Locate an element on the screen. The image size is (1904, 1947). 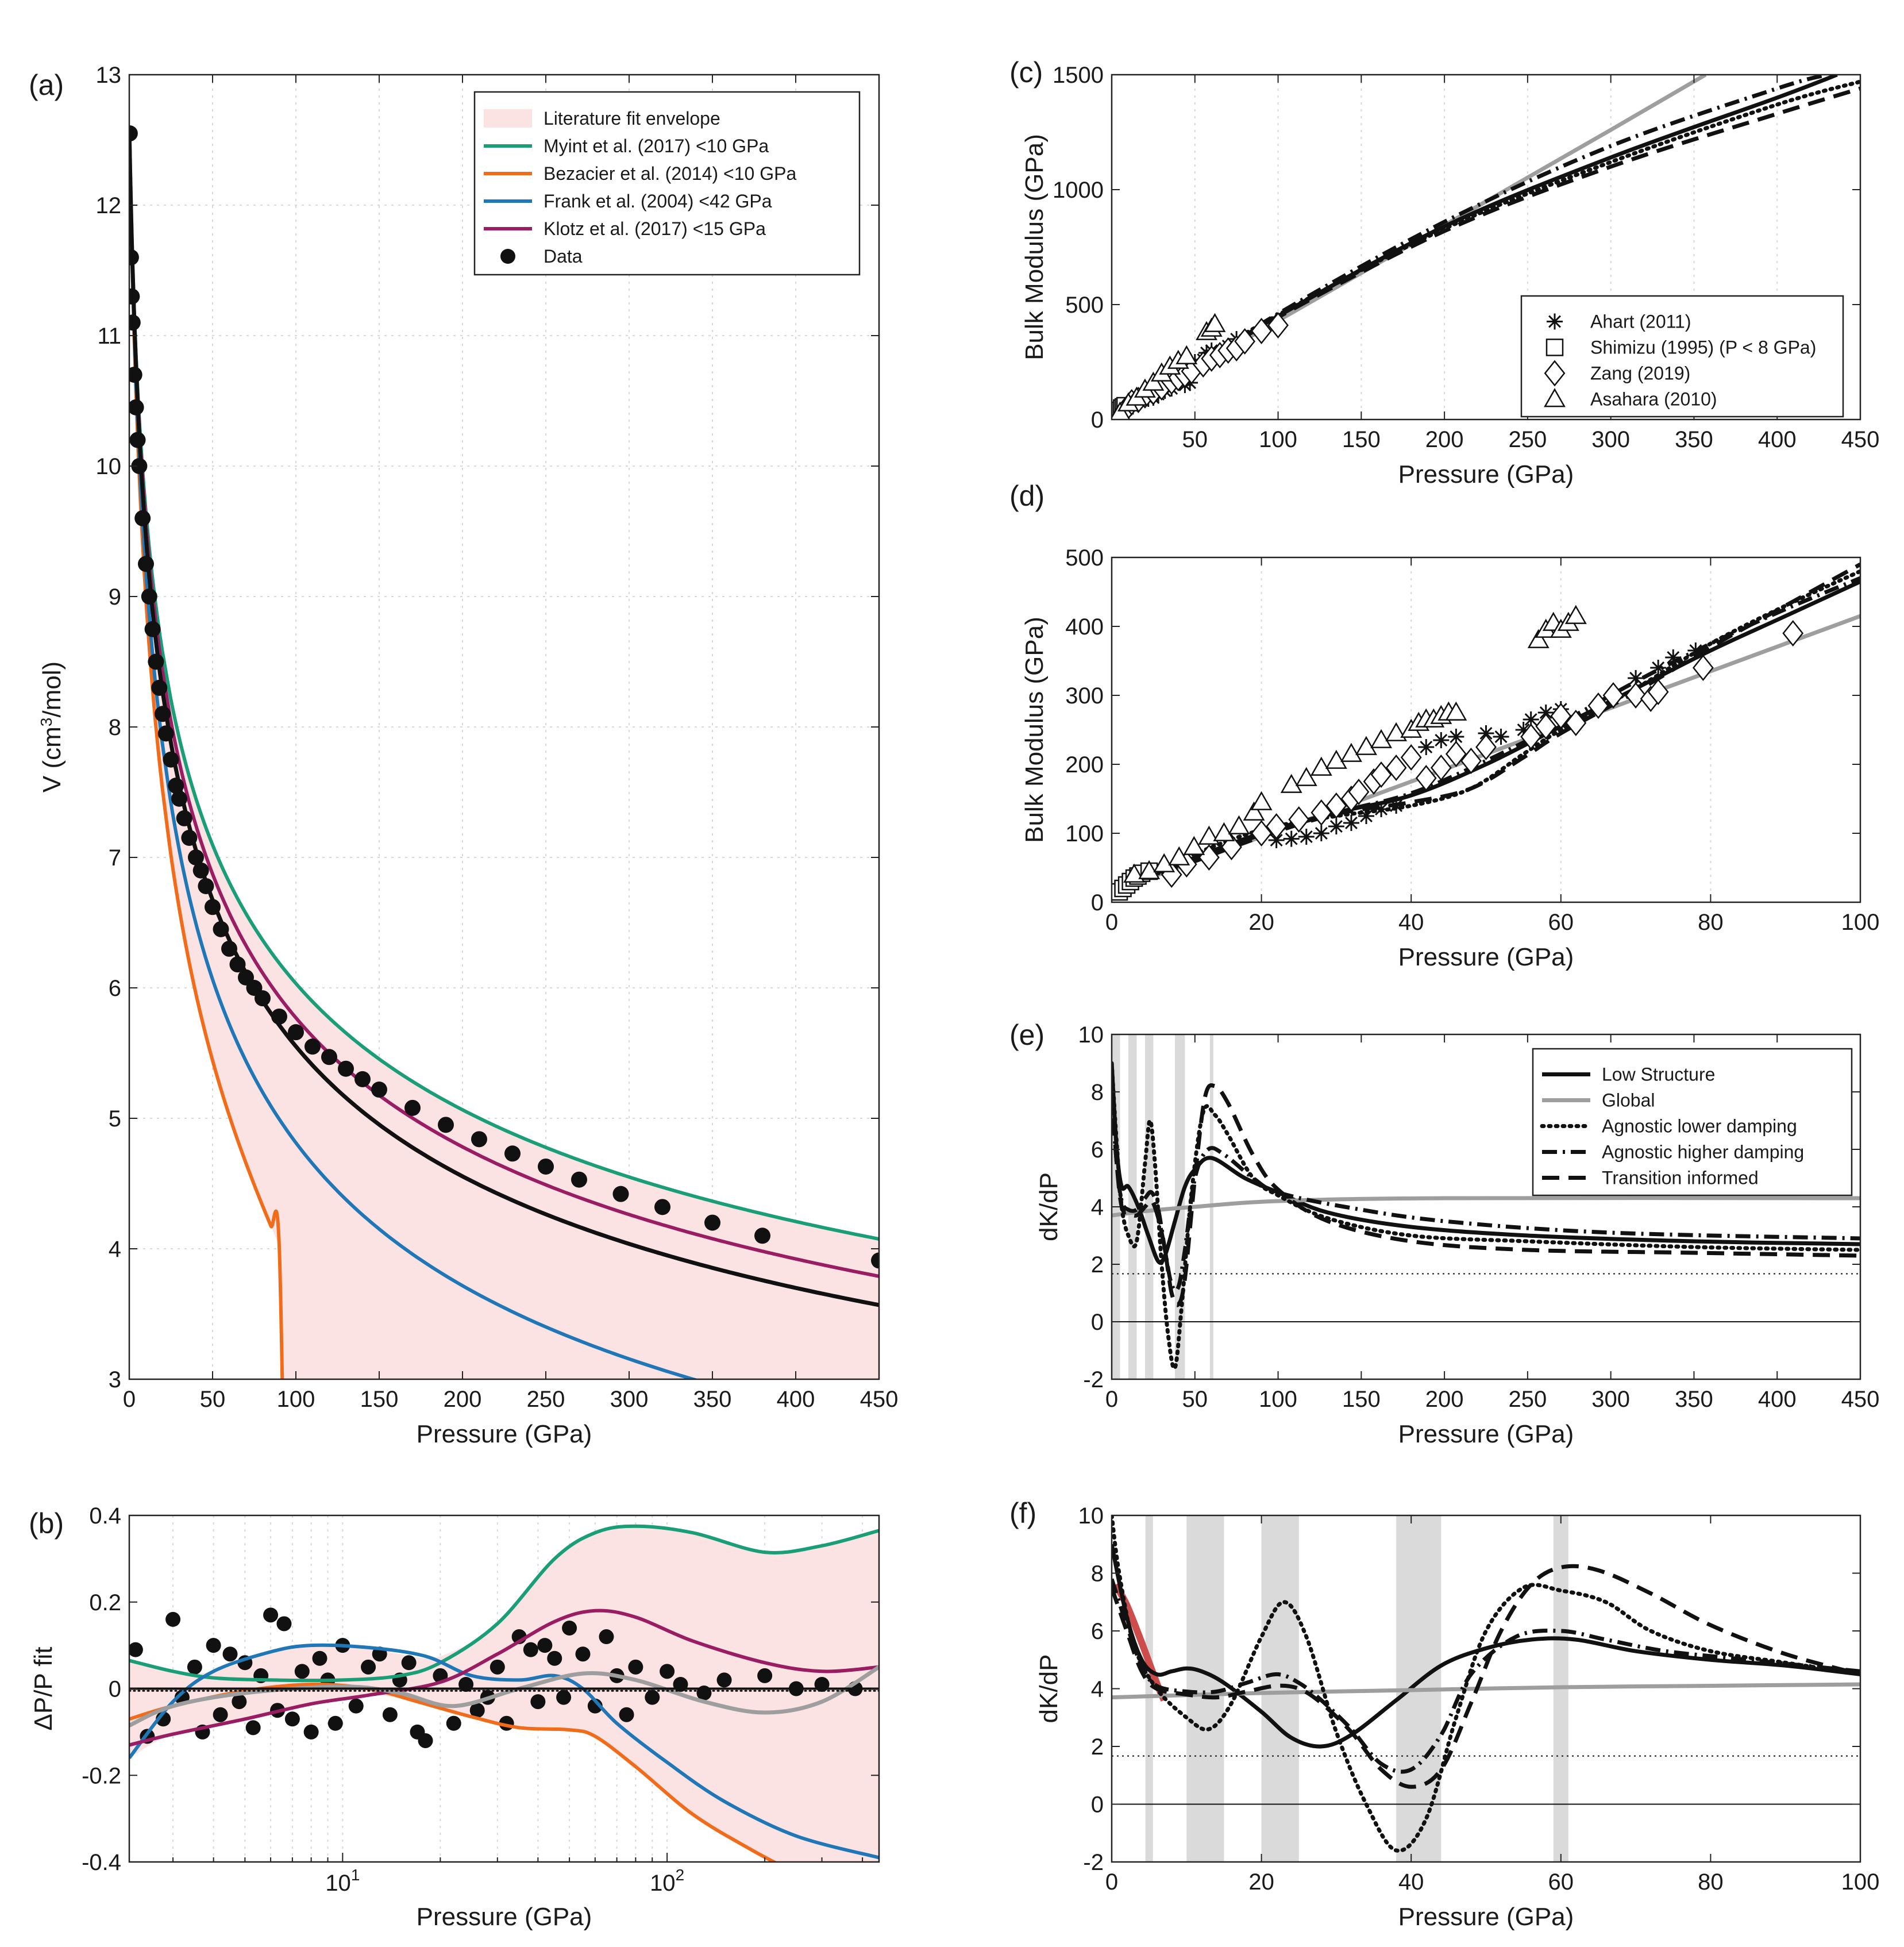
c-x-tick-label: 350 is located at coordinates (1694, 439).